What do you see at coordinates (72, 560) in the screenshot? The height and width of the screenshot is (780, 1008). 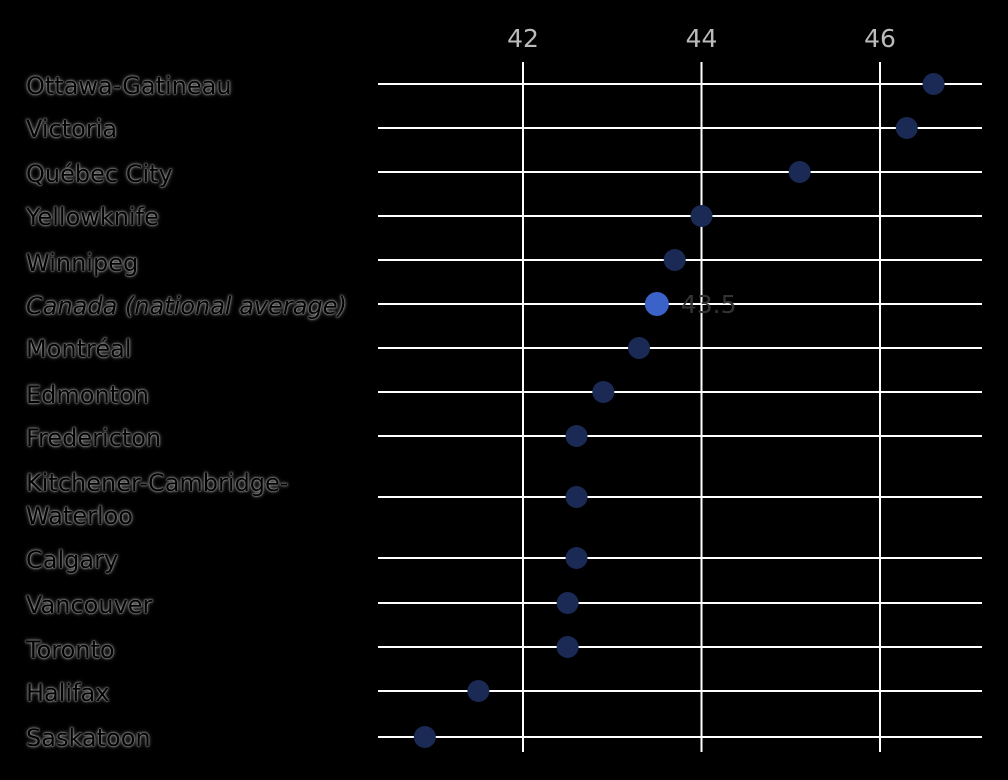 I see `category-label: Calgary` at bounding box center [72, 560].